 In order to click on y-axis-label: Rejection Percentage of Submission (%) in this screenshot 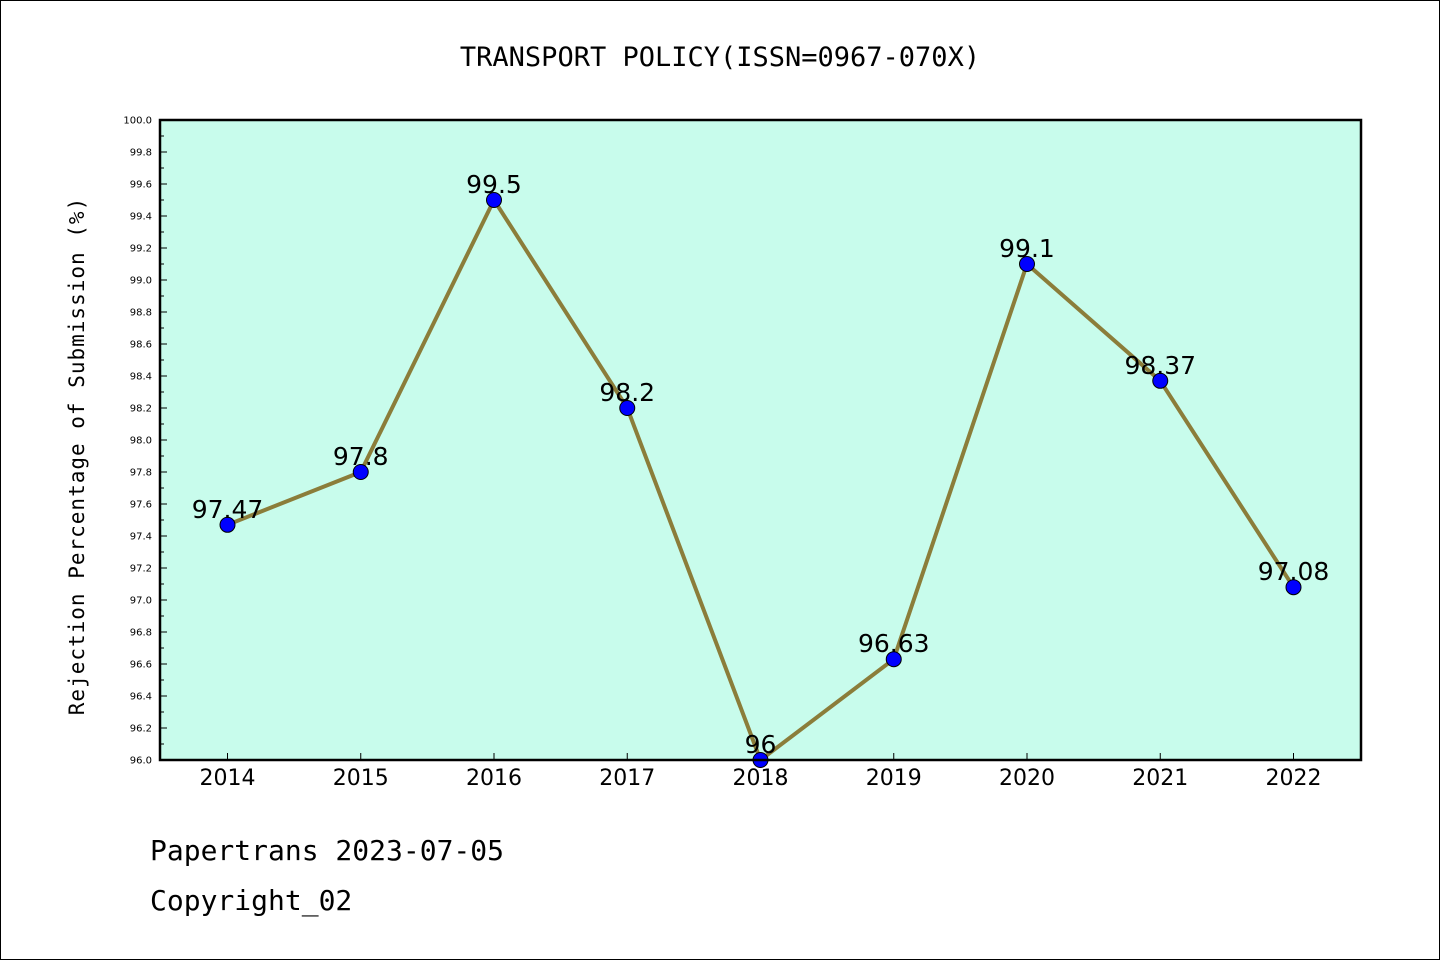, I will do `click(77, 456)`.